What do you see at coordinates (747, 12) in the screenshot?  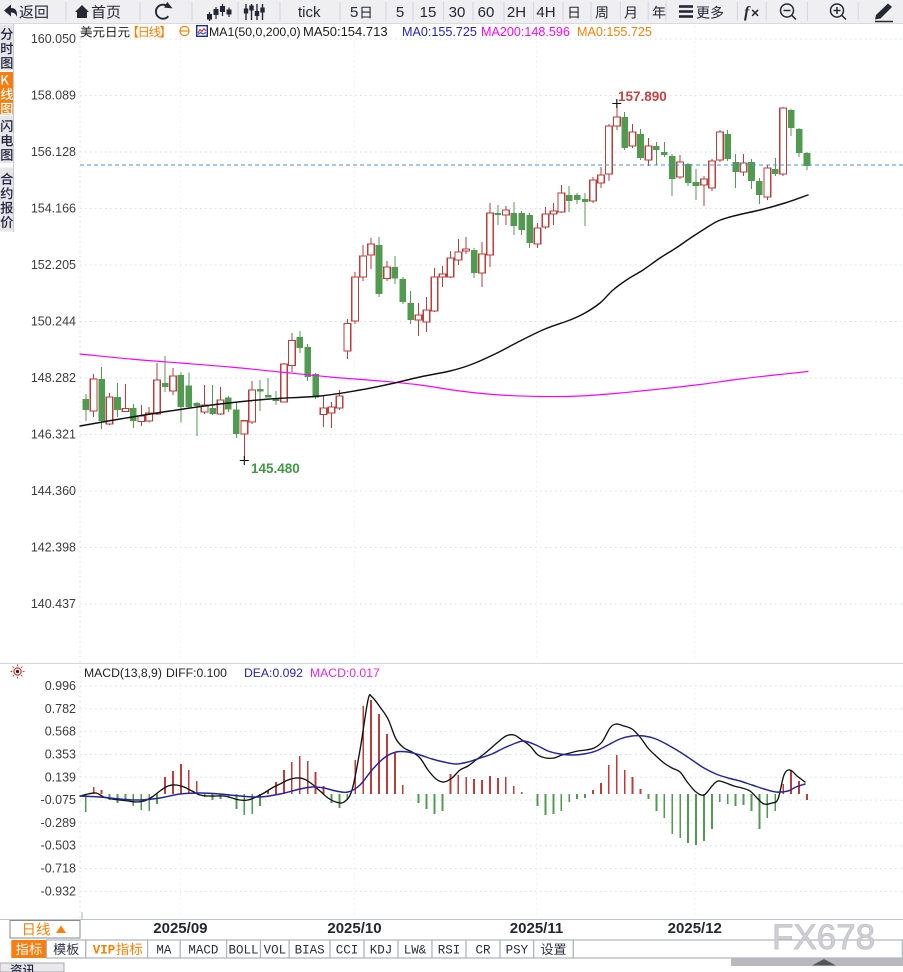 I see `svg-text: f` at bounding box center [747, 12].